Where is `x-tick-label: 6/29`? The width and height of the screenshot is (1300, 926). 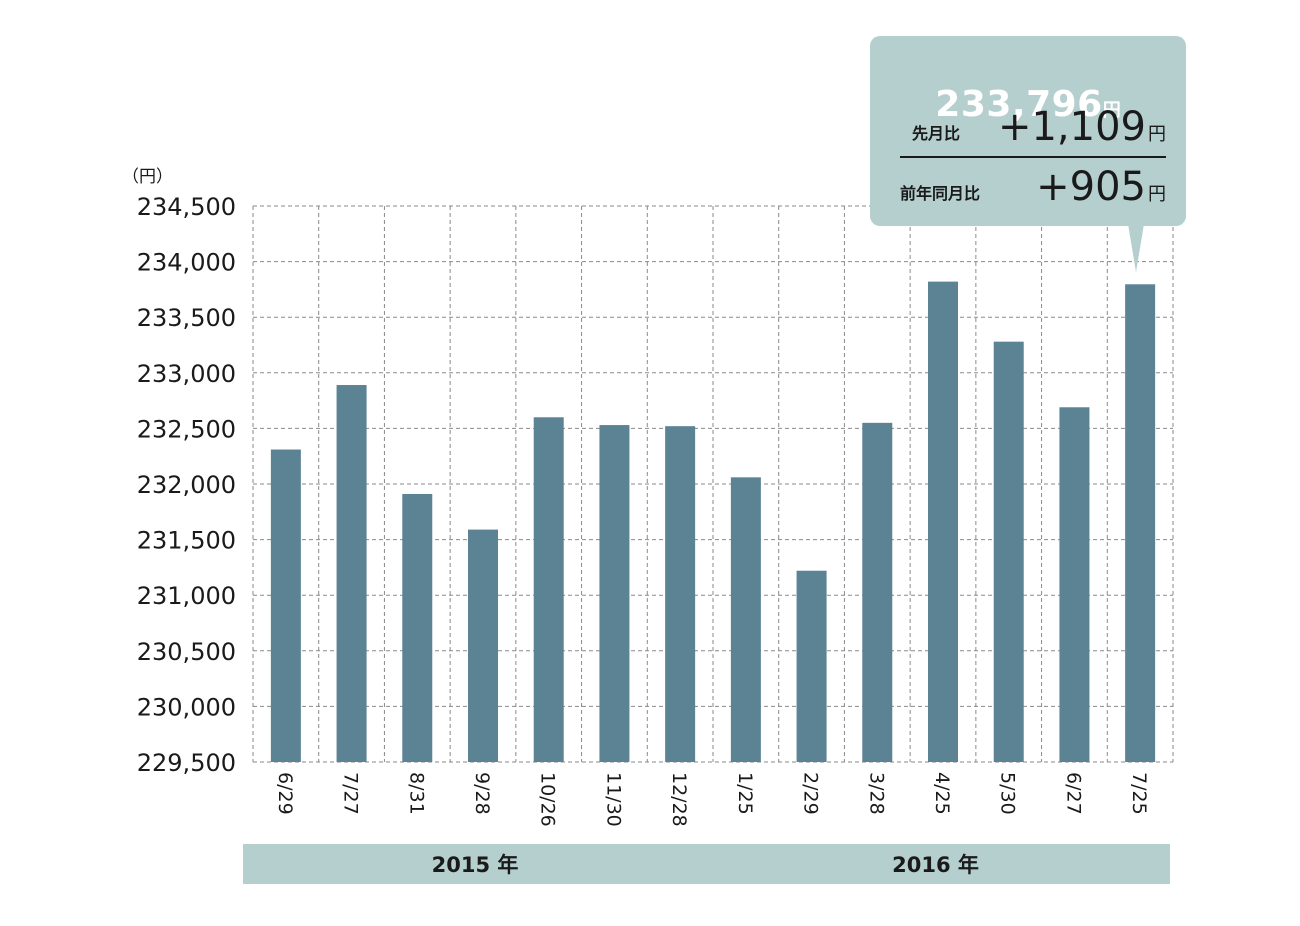
x-tick-label: 6/29 is located at coordinates (285, 793).